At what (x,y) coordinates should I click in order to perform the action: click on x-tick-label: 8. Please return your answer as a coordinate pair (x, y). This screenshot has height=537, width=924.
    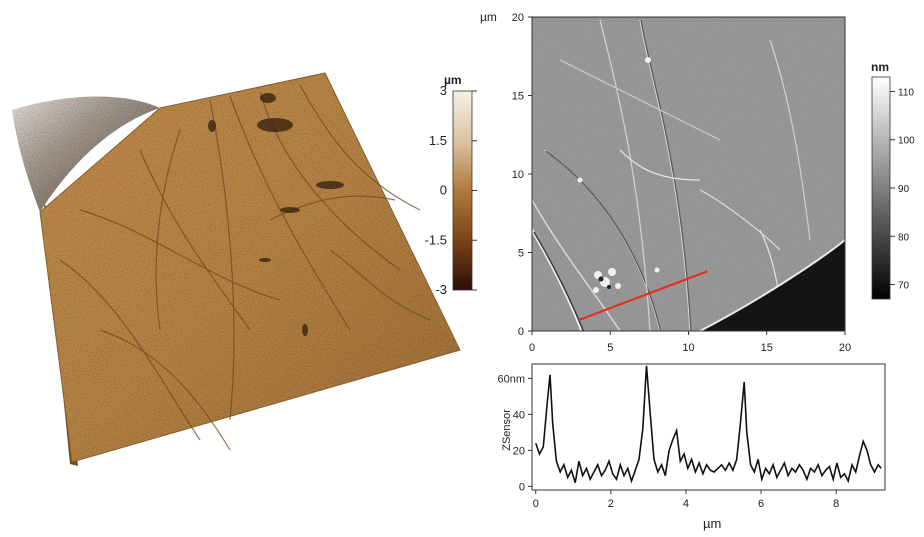
    Looking at the image, I should click on (836, 504).